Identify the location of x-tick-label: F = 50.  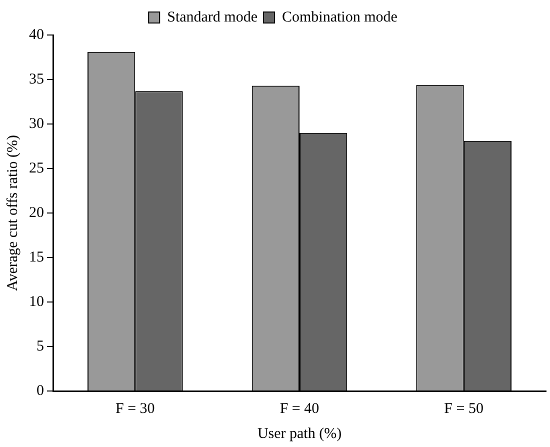
(464, 408).